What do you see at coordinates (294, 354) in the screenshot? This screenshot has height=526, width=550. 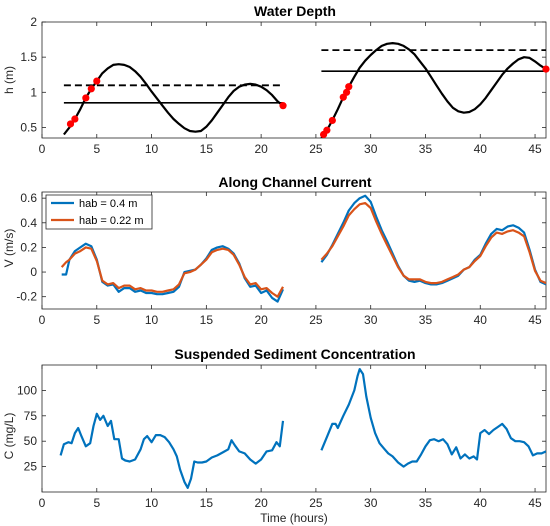 I see `ssc-title: Suspended Sediment Concentration` at bounding box center [294, 354].